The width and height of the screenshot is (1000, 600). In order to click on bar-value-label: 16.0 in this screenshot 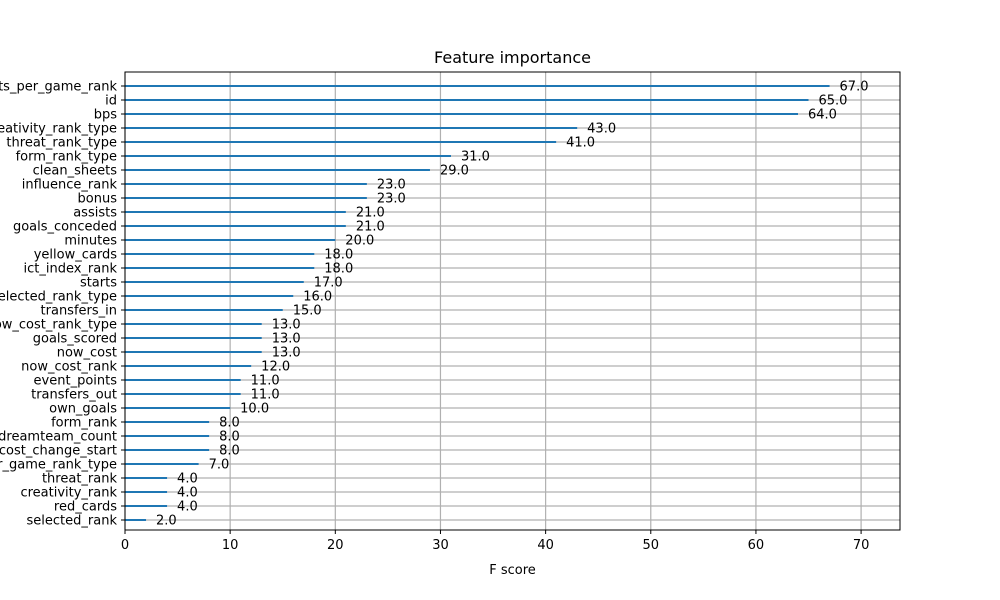, I will do `click(317, 297)`.